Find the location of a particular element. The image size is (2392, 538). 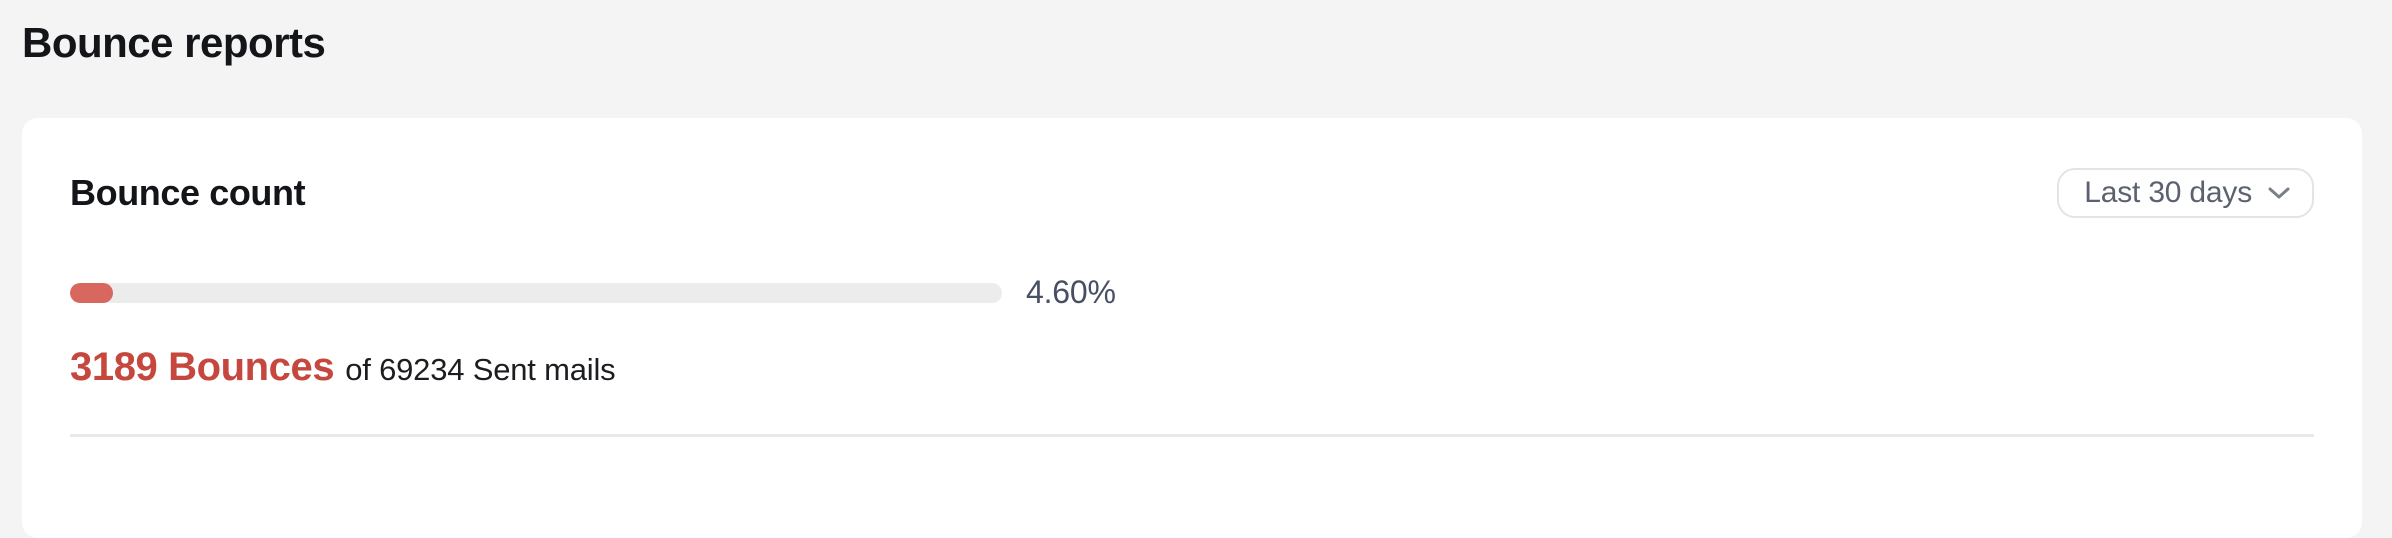

page-title: Bounce reports is located at coordinates (174, 42).